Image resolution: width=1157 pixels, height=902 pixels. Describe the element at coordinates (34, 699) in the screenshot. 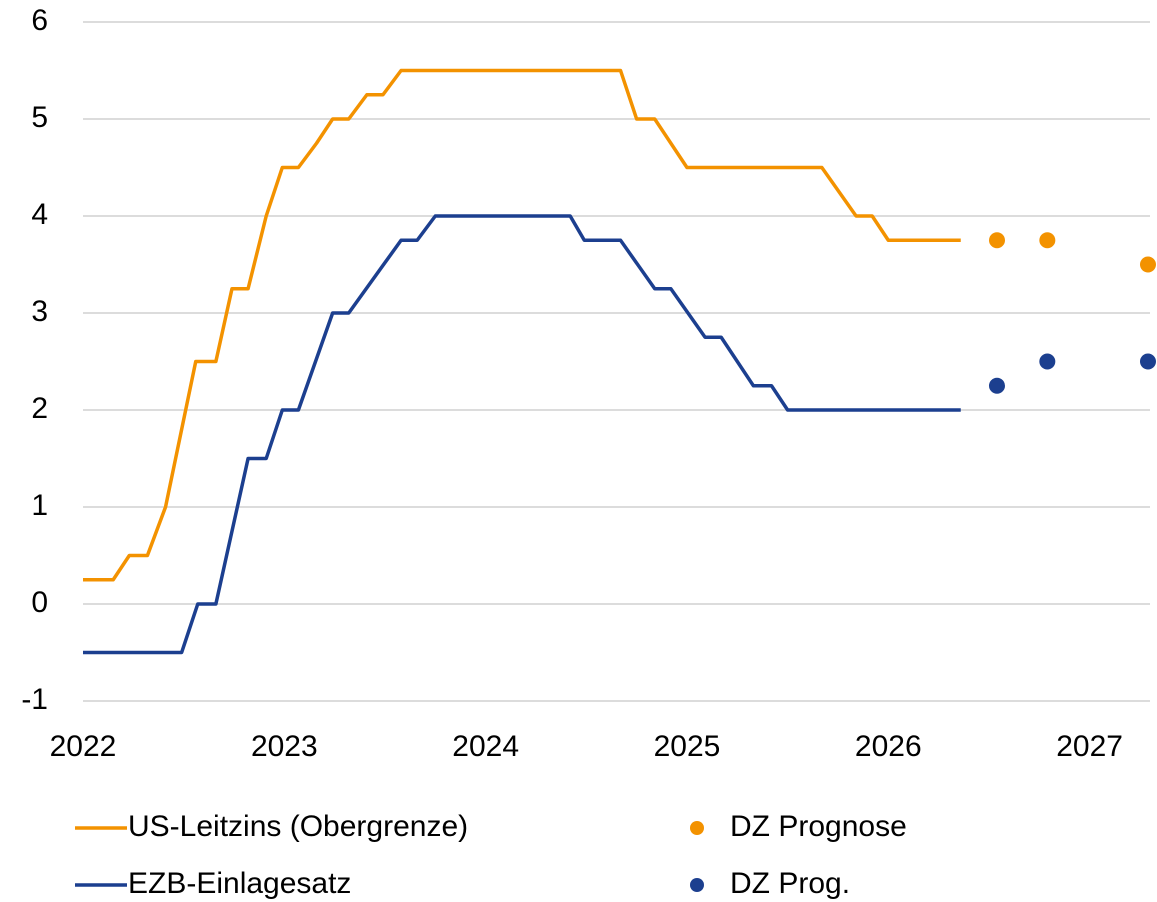

I see `y-tick-label: -1` at that location.